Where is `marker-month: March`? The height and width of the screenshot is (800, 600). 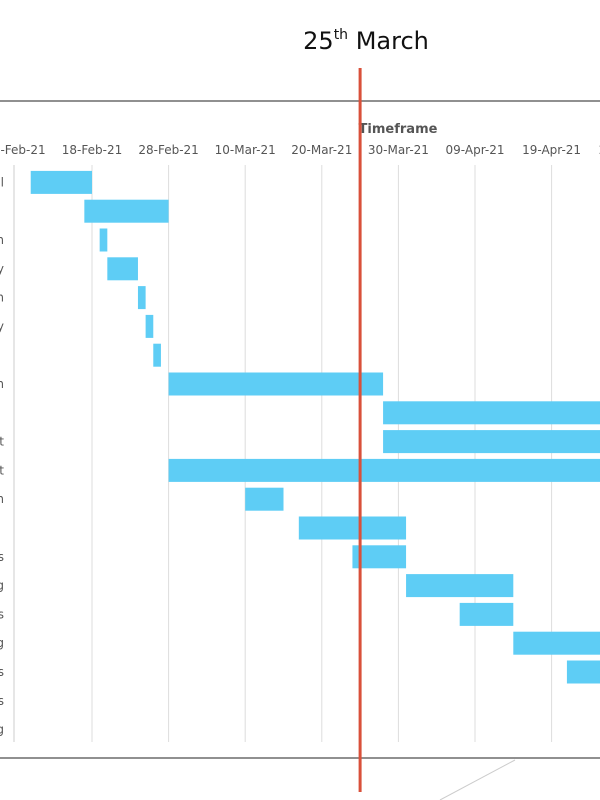 marker-month: March is located at coordinates (388, 41).